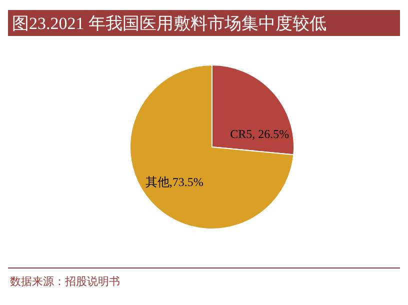 This screenshot has width=408, height=305. I want to click on slice-label: CR5, so click(241, 133).